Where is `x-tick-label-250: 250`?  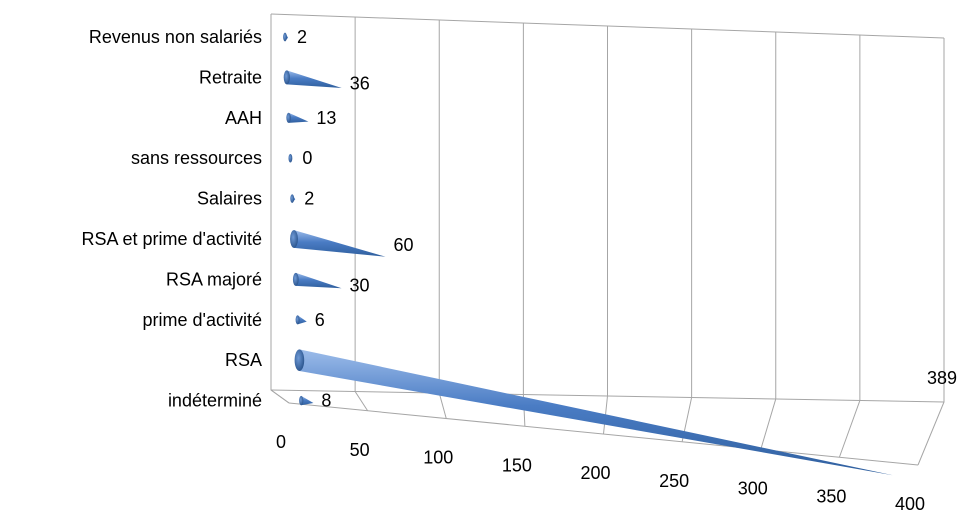 x-tick-label-250: 250 is located at coordinates (674, 481).